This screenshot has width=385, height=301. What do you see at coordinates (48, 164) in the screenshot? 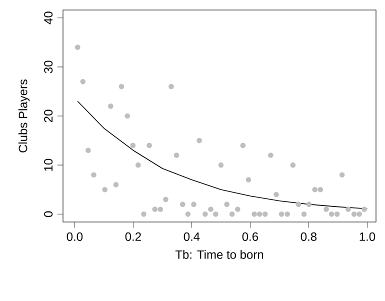
I see `y-tick-label: 10` at bounding box center [48, 164].